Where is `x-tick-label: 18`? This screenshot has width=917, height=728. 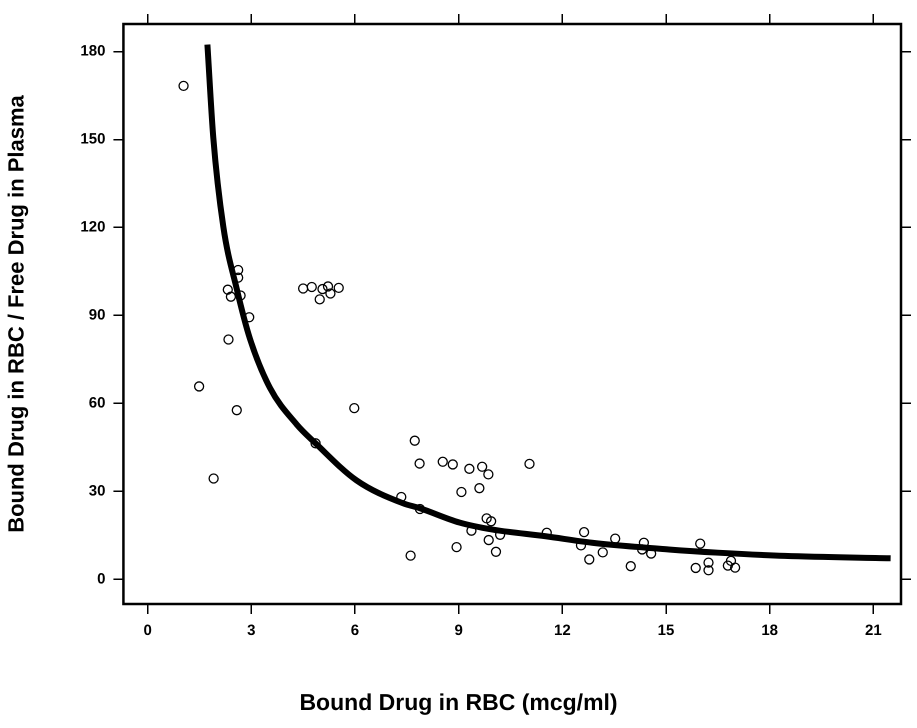 x-tick-label: 18 is located at coordinates (769, 631).